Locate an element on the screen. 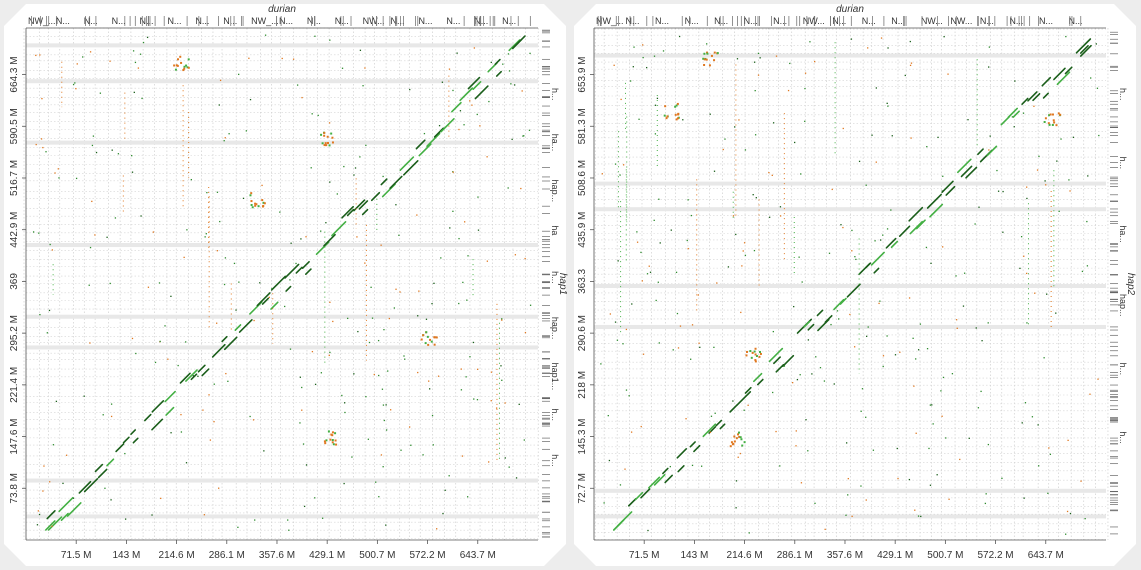  scaffold-band is located at coordinates (282, 45).